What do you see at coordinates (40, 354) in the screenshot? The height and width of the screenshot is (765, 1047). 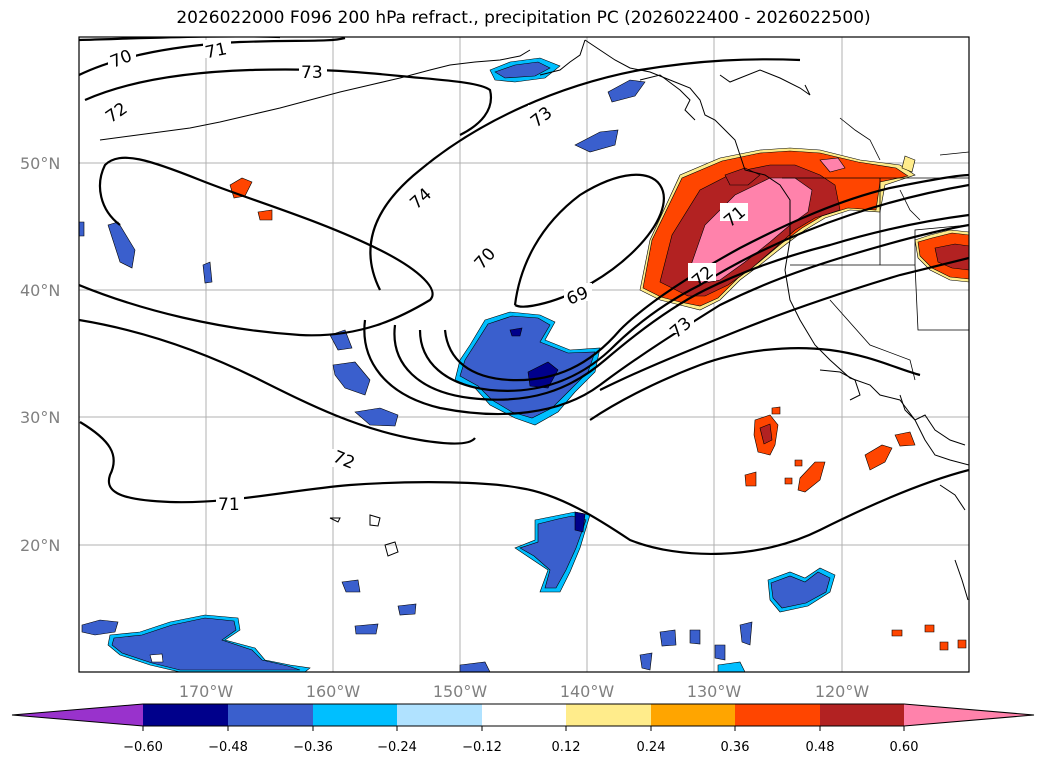 I see `latitude-labels: 50°N 40°N 30°N 20°N` at bounding box center [40, 354].